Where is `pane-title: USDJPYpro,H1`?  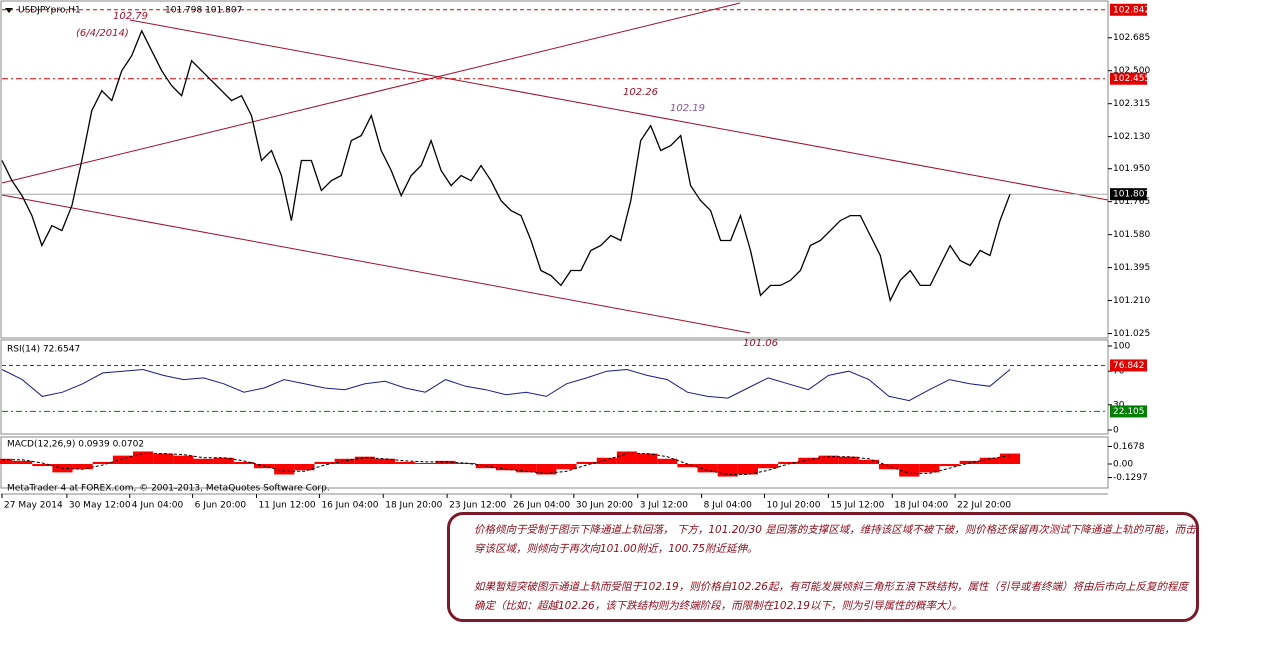 pane-title: USDJPYpro,H1 is located at coordinates (49, 11).